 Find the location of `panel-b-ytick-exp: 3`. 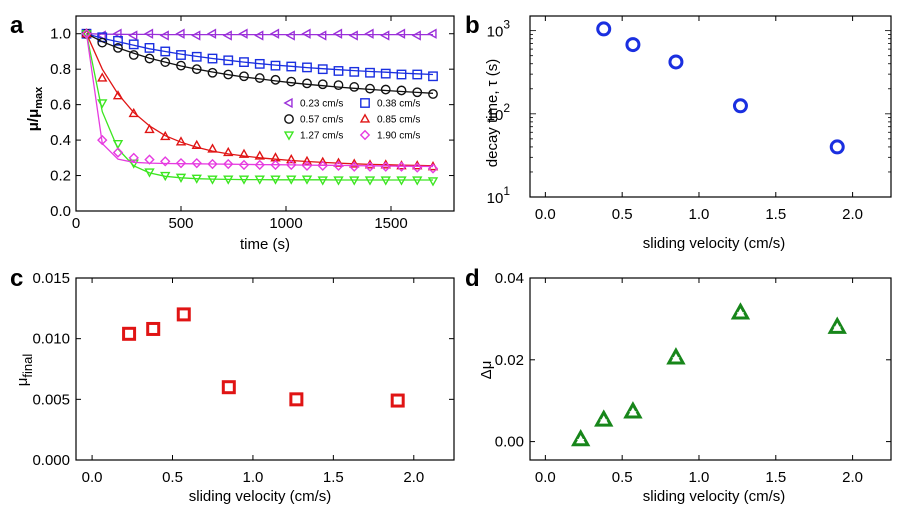

panel-b-ytick-exp: 3 is located at coordinates (506, 25).